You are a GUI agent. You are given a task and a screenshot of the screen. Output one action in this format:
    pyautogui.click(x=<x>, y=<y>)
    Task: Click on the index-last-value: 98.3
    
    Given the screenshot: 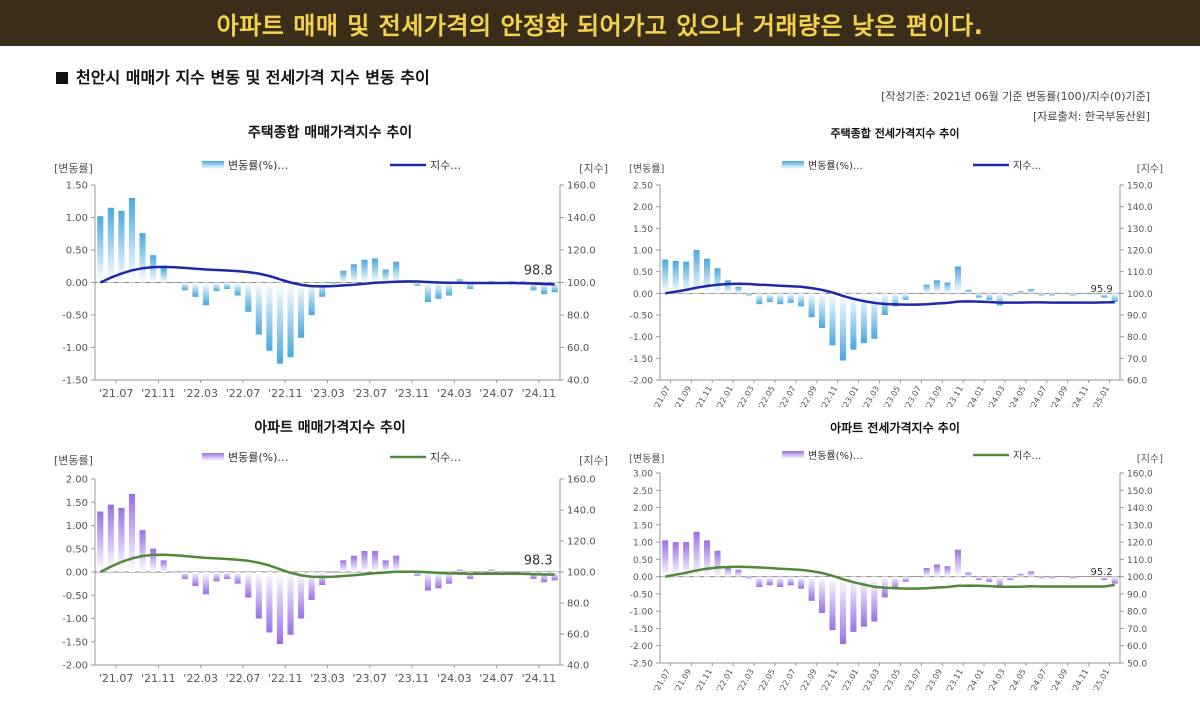 What is the action you would take?
    pyautogui.click(x=538, y=561)
    